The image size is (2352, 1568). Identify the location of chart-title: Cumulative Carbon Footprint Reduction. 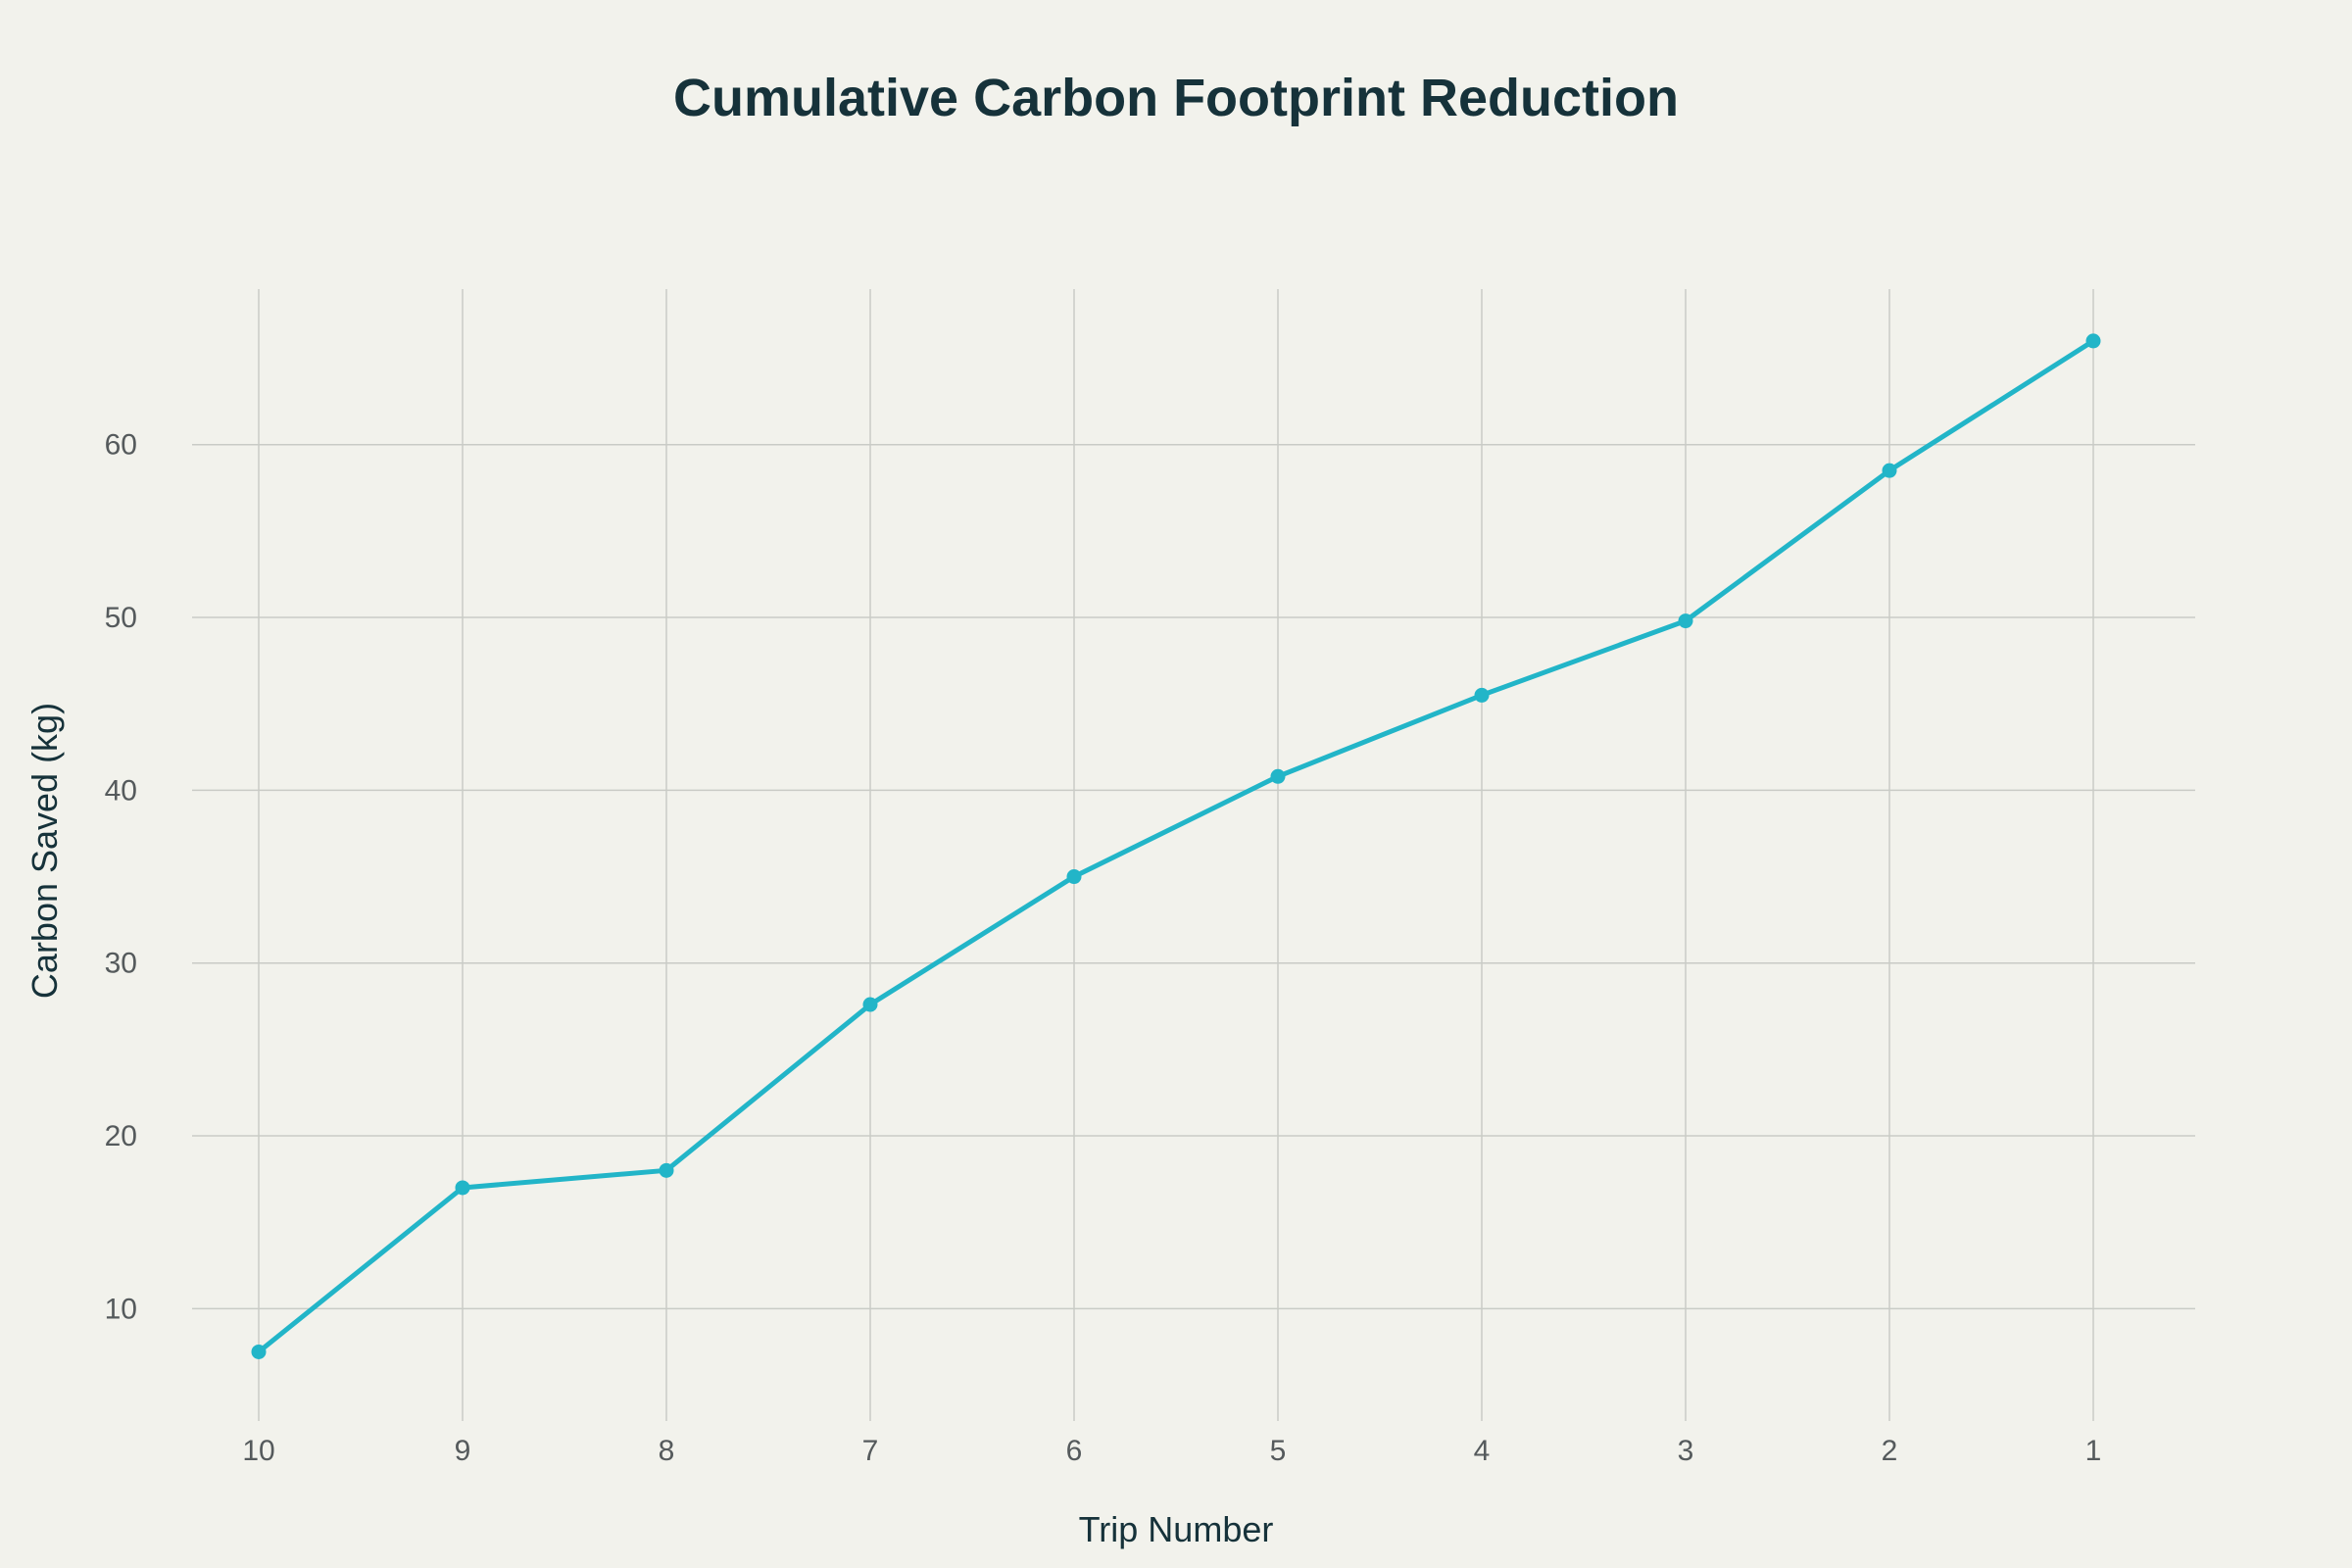
(1176, 98).